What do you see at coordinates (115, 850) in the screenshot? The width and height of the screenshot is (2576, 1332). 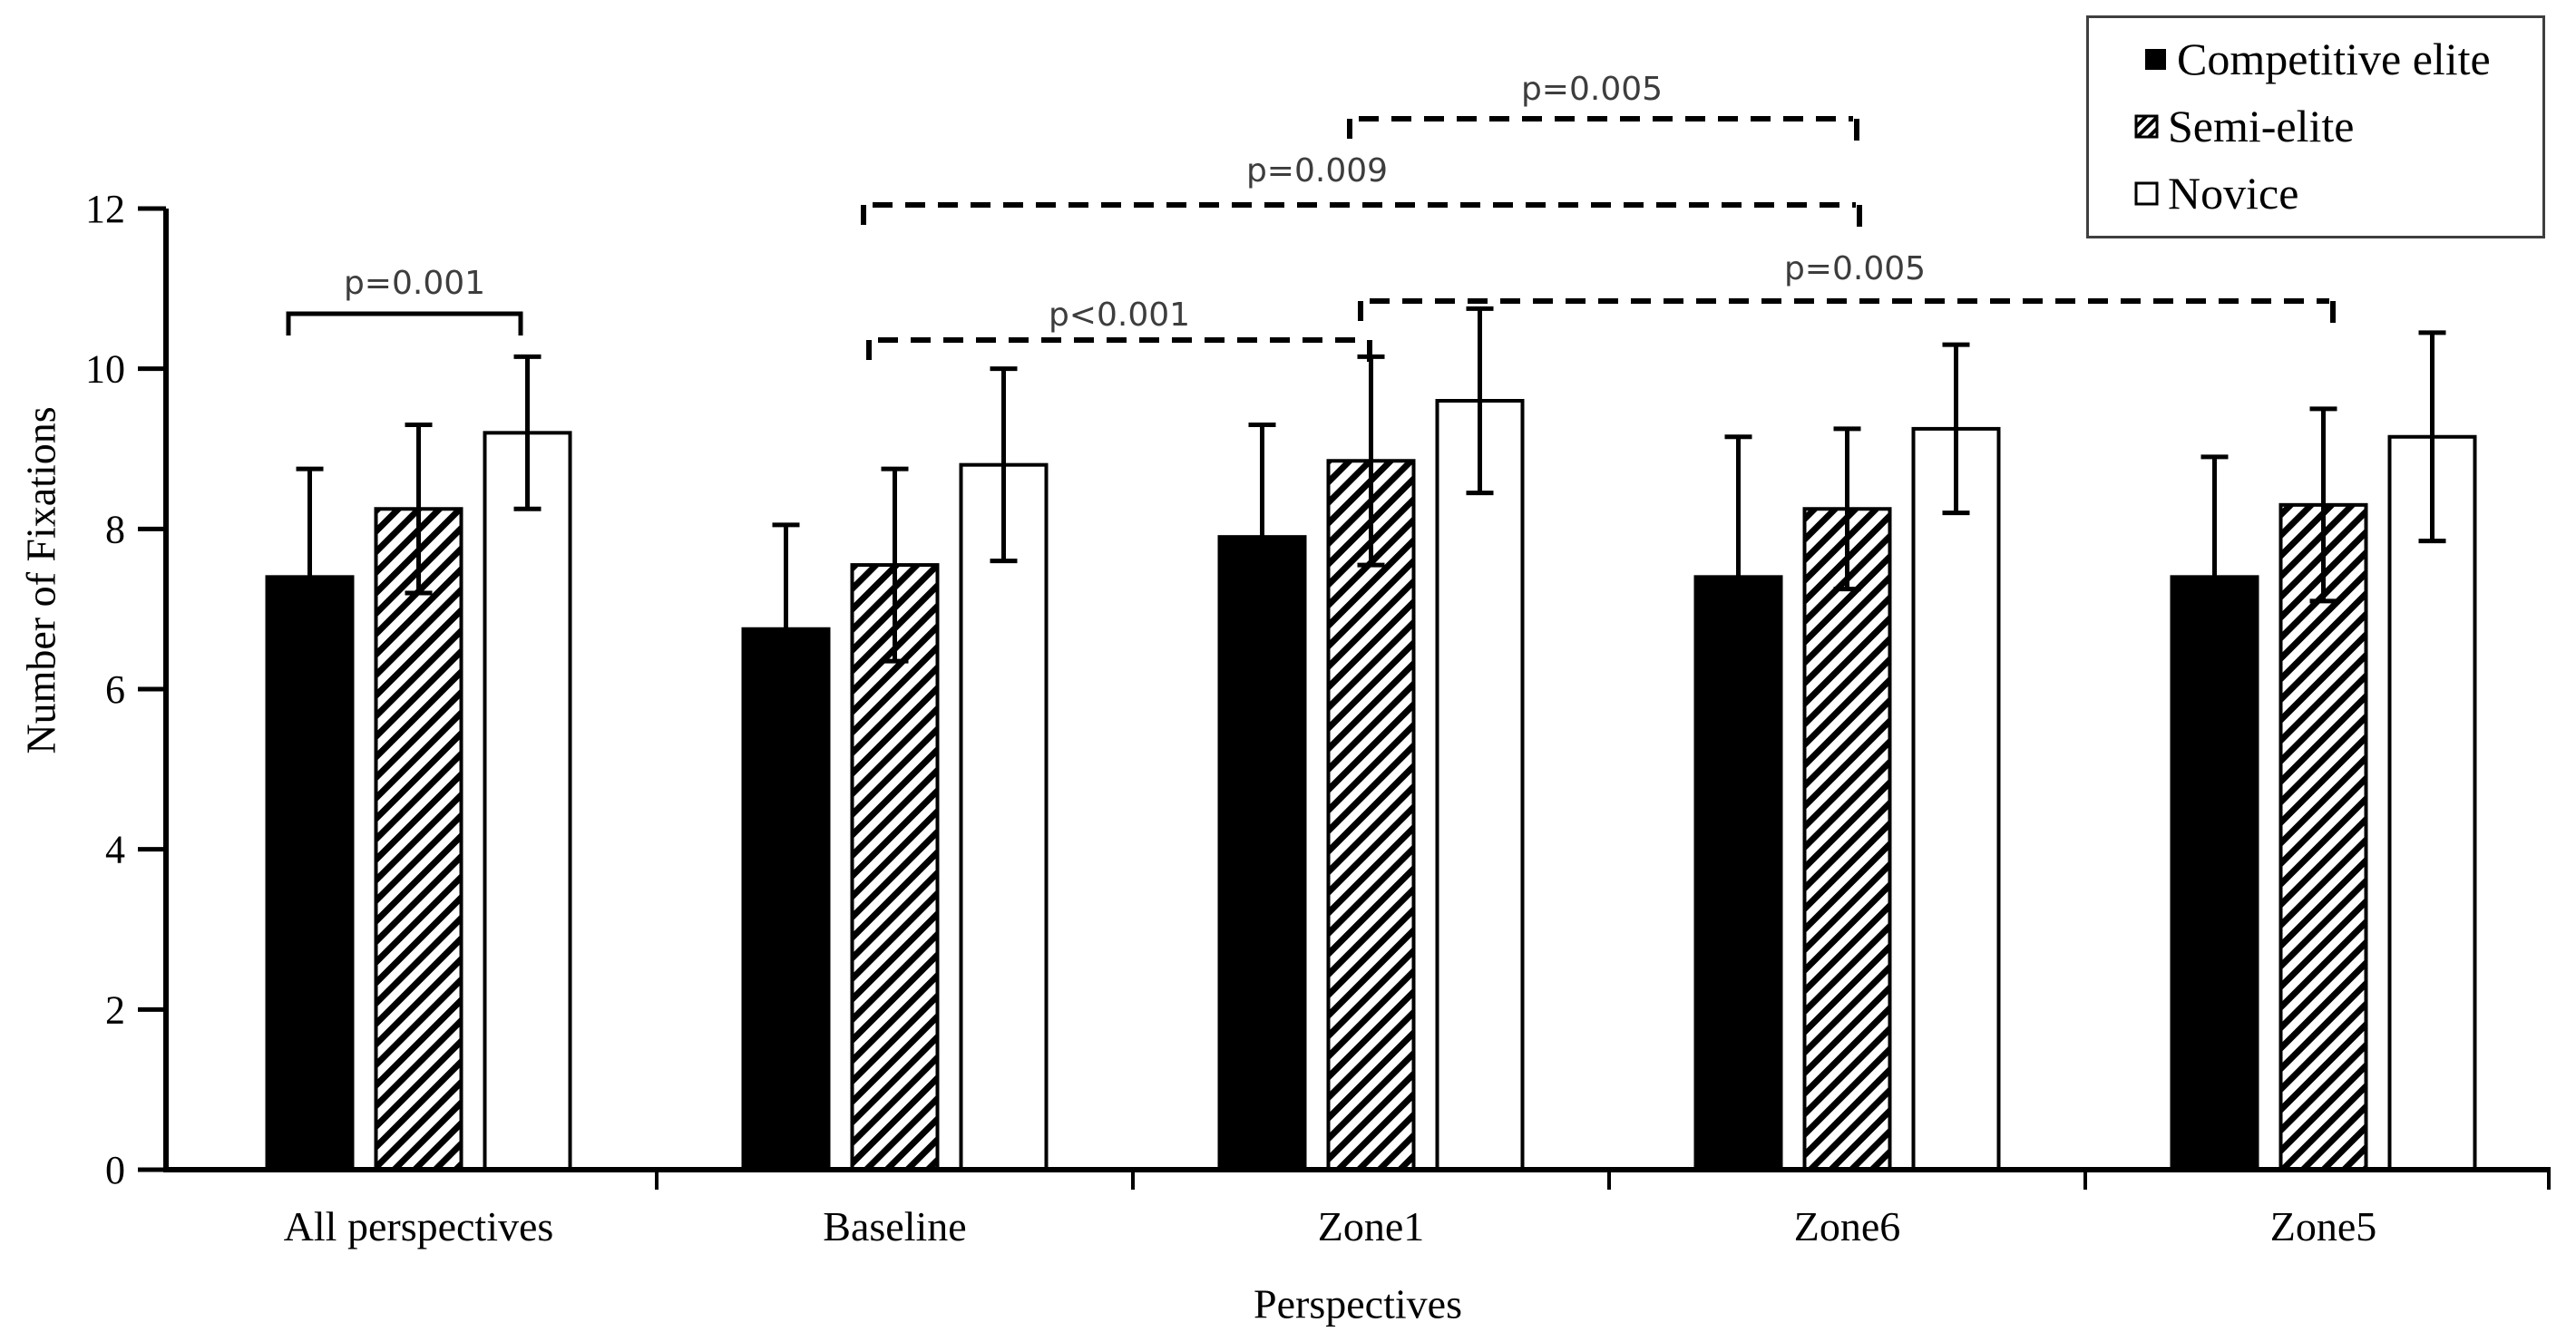 I see `y-tick-label-4: 4` at bounding box center [115, 850].